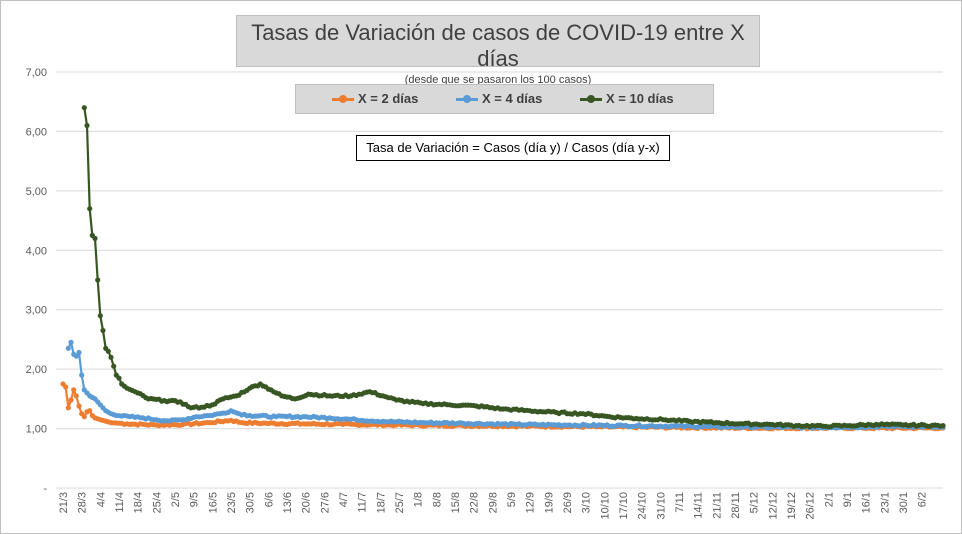 The image size is (962, 534). Describe the element at coordinates (848, 499) in the screenshot. I see `x-tick-label: 9/1` at that location.